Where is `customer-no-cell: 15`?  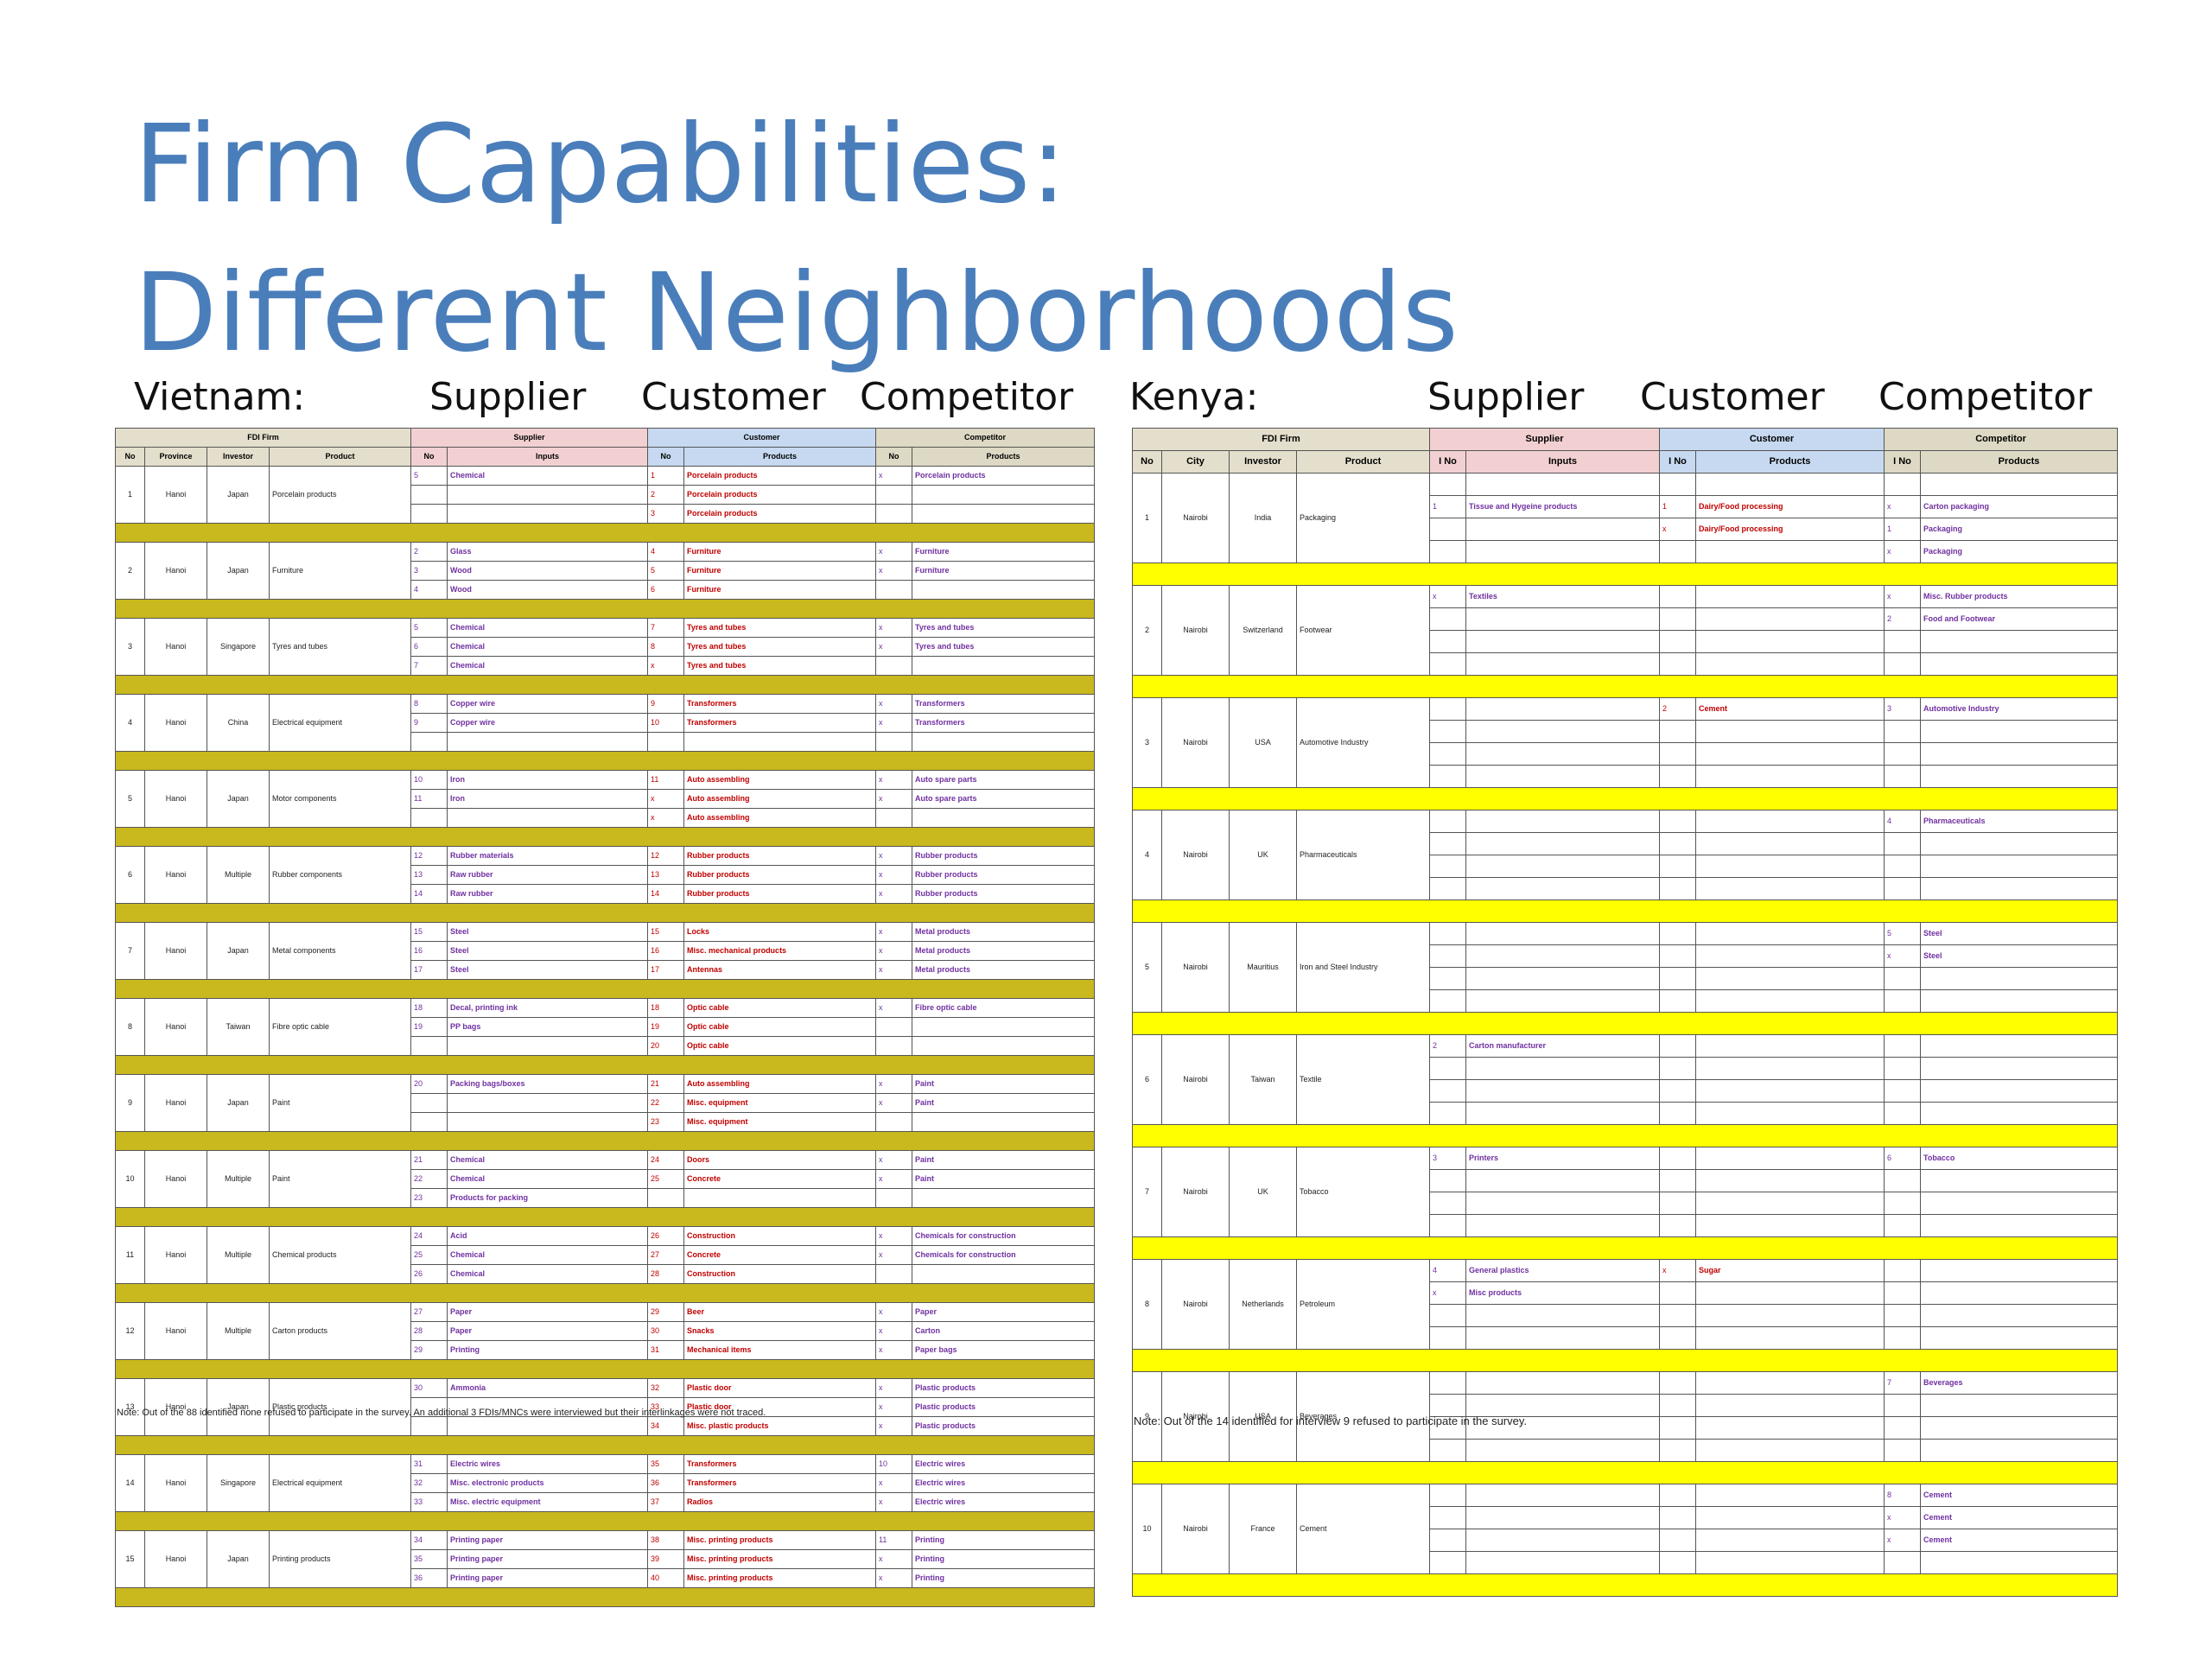
customer-no-cell: 15 is located at coordinates (666, 932).